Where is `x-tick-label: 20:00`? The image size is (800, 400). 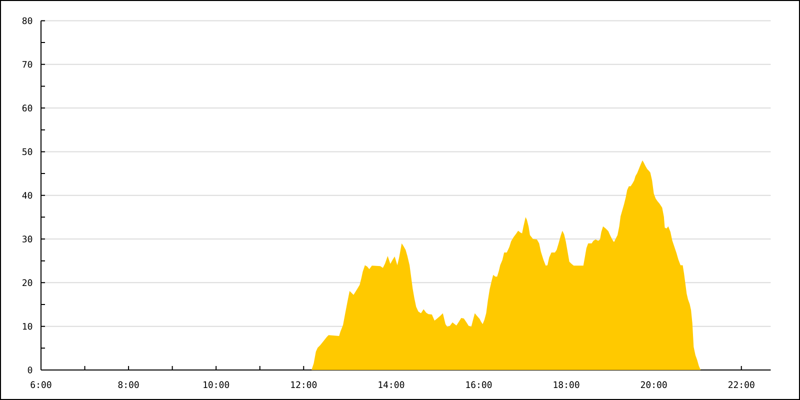 x-tick-label: 20:00 is located at coordinates (653, 384).